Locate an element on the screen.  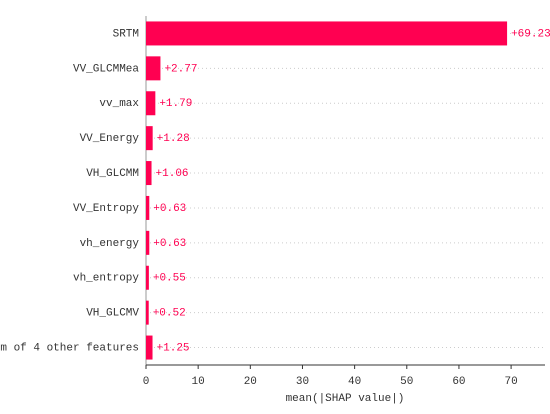
value-label: +2.77 is located at coordinates (180, 69).